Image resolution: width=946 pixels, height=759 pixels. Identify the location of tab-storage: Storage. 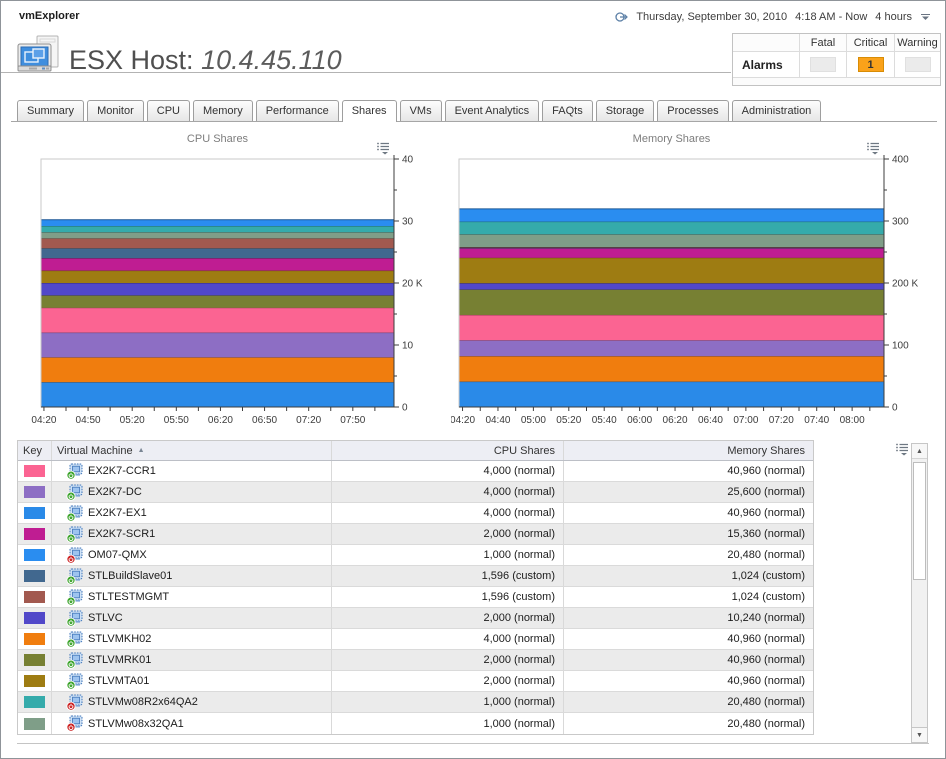
(625, 110).